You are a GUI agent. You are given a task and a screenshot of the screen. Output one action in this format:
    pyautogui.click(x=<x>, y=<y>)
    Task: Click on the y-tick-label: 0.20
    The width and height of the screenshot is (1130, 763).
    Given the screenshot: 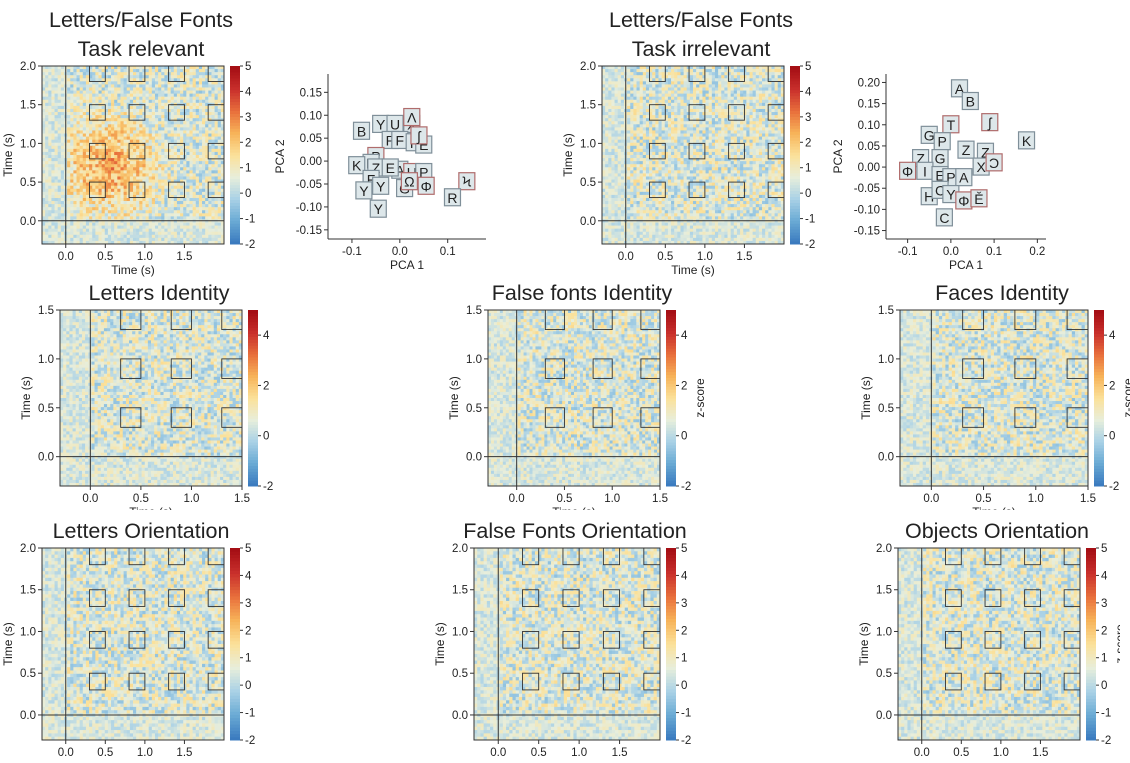 What is the action you would take?
    pyautogui.click(x=869, y=83)
    